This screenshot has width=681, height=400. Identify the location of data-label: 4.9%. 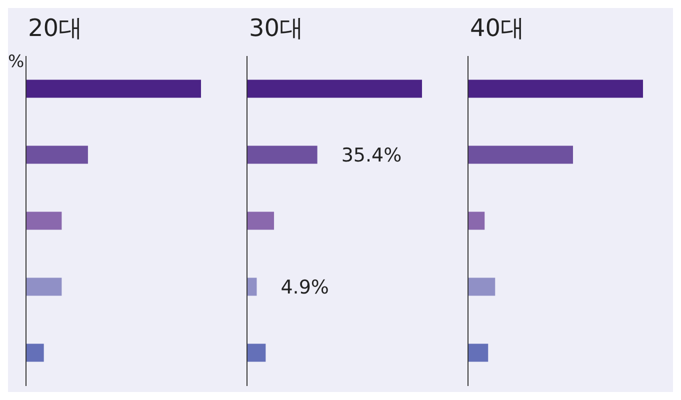
(305, 287).